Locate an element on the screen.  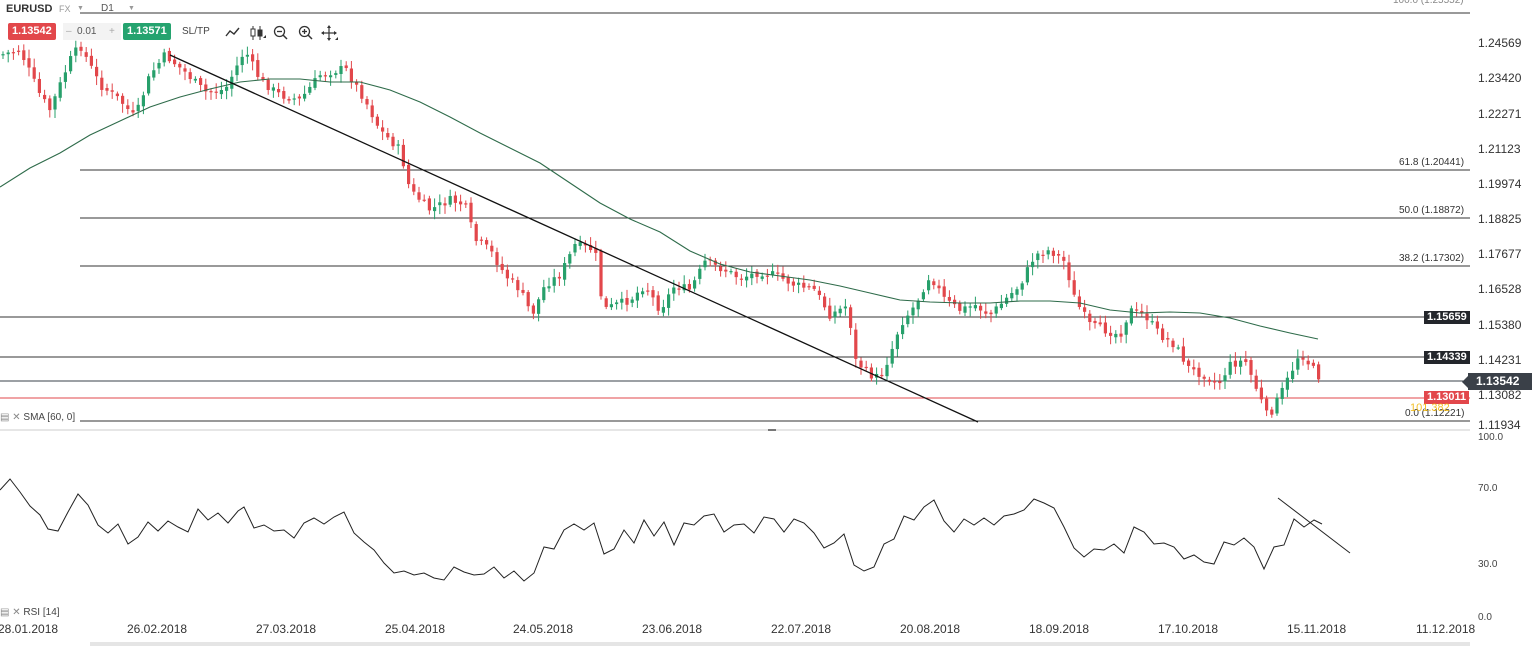
quantity-stepper: – 0.01 + is located at coordinates (92, 31).